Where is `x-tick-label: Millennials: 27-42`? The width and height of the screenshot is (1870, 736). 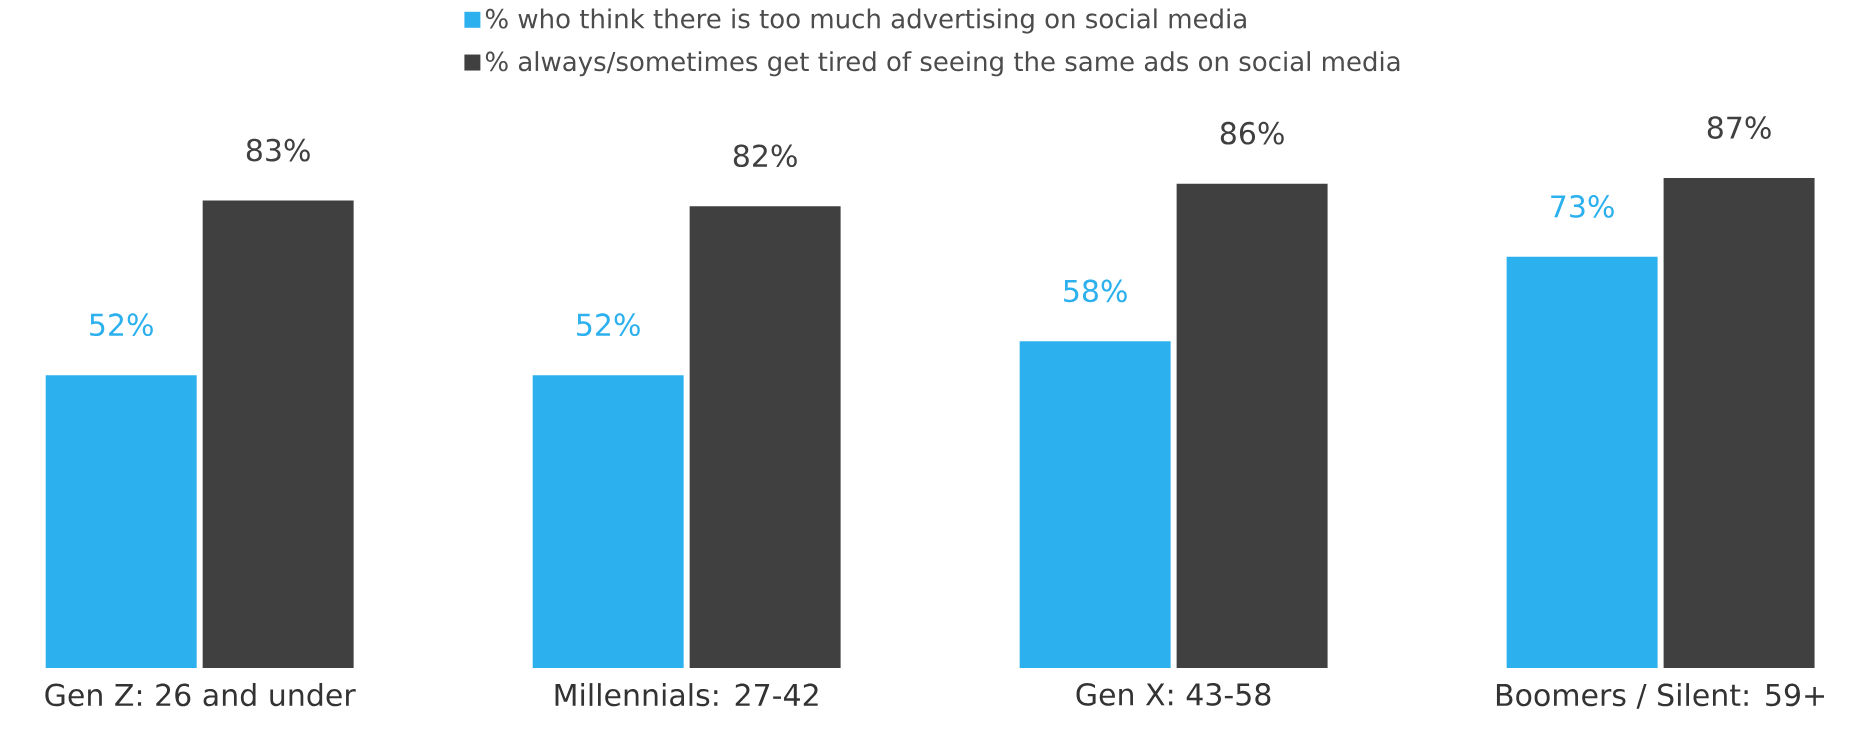 x-tick-label: Millennials: 27-42 is located at coordinates (686, 695).